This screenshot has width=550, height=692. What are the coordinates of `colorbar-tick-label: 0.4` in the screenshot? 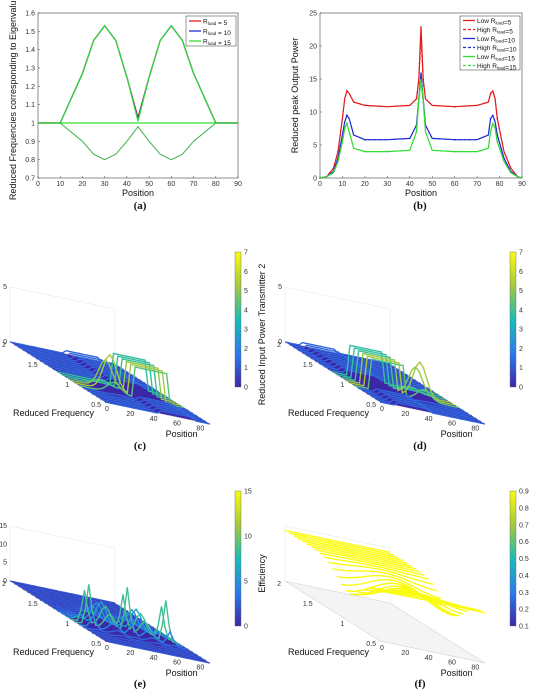 It's located at (524, 576).